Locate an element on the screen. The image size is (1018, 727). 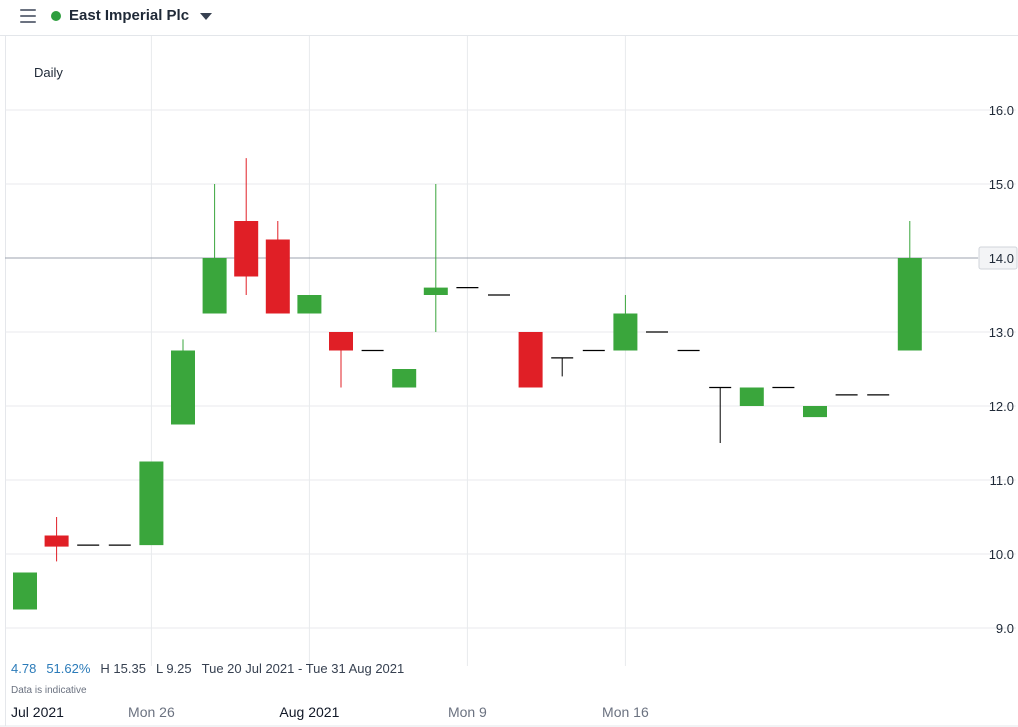
chart-left-border is located at coordinates (5, 381).